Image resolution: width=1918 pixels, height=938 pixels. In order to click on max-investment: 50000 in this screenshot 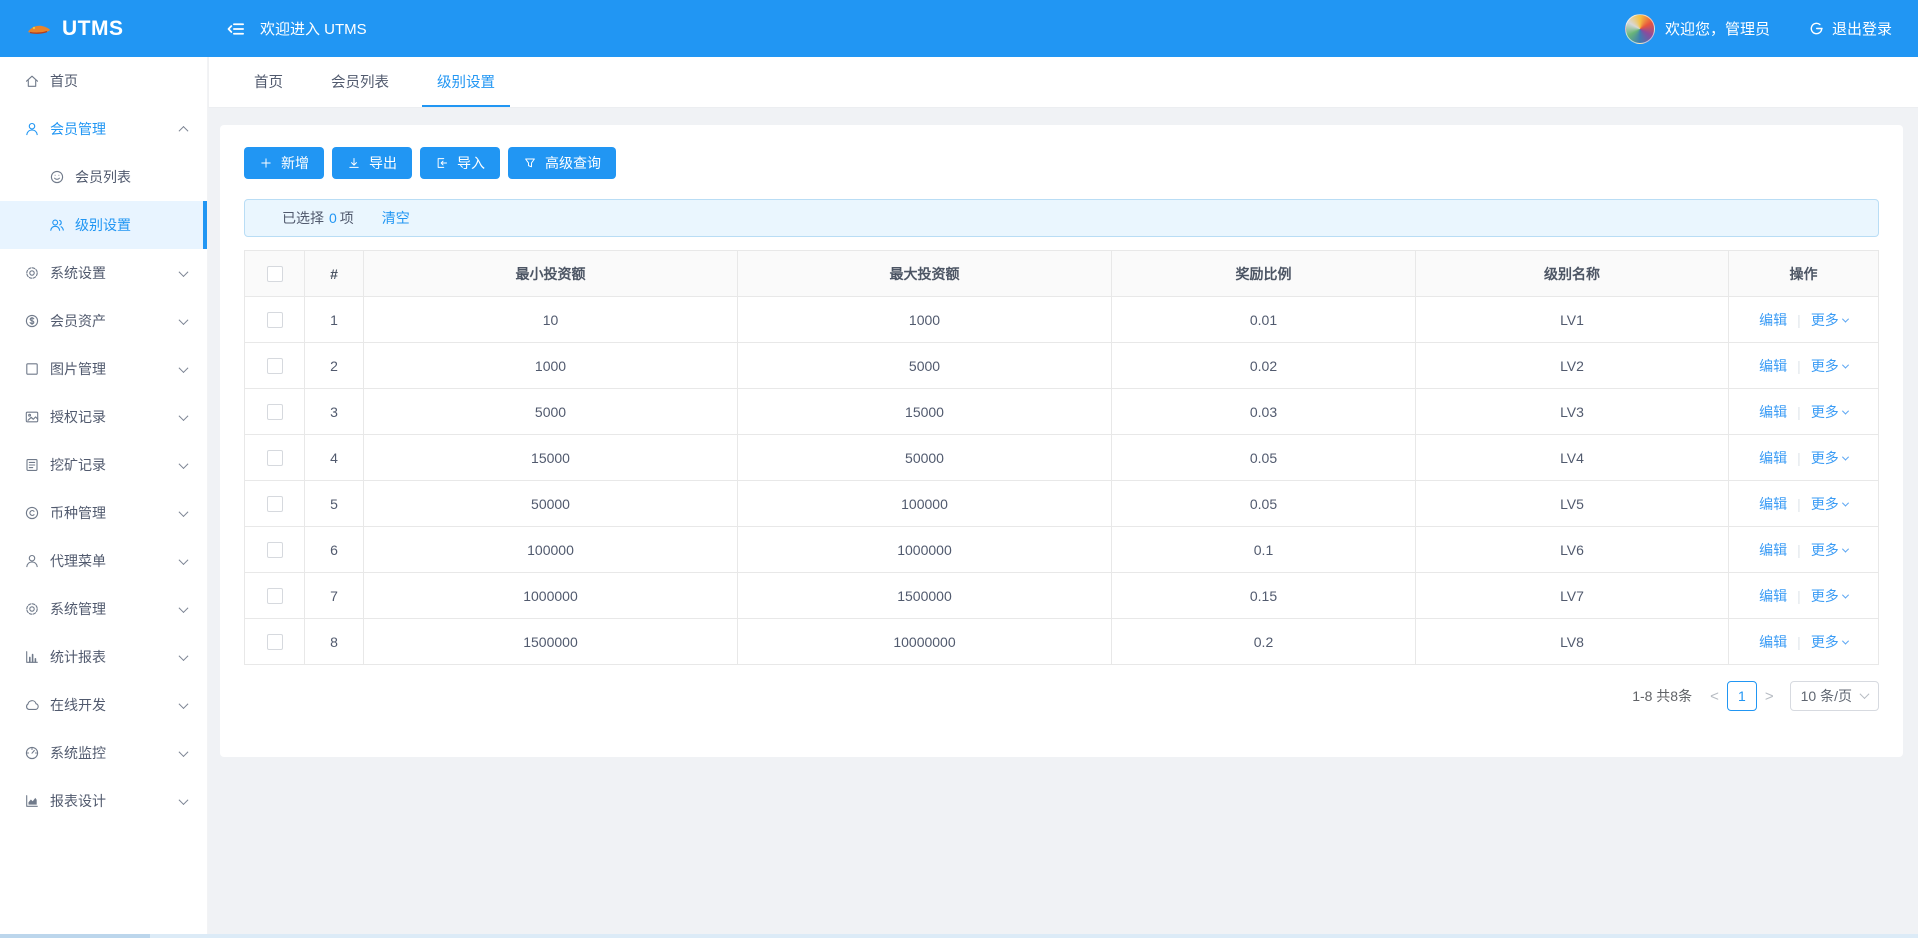, I will do `click(924, 457)`.